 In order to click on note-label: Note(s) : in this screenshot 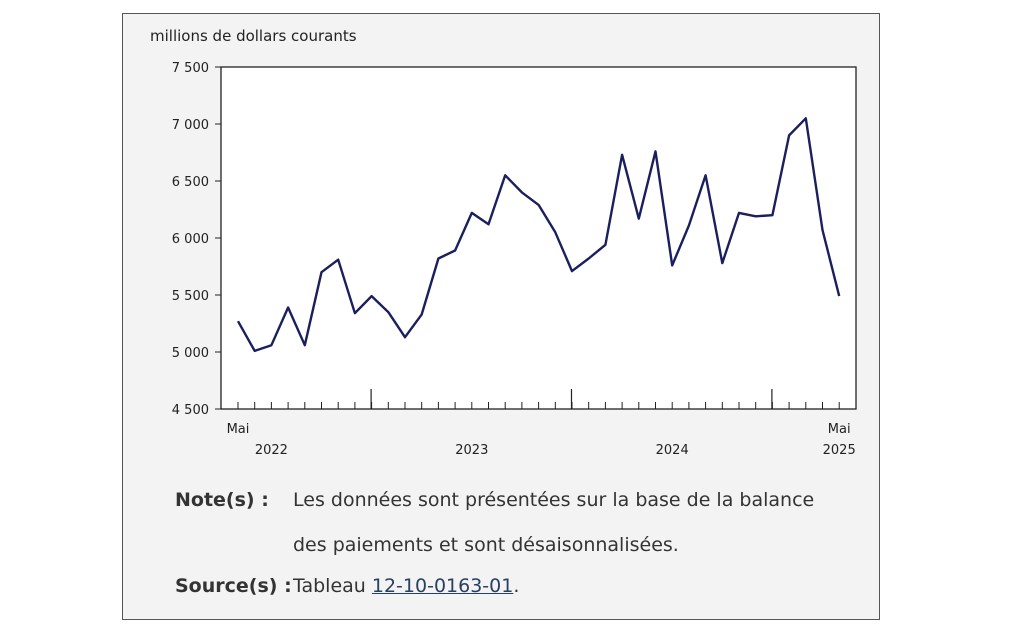, I will do `click(222, 500)`.